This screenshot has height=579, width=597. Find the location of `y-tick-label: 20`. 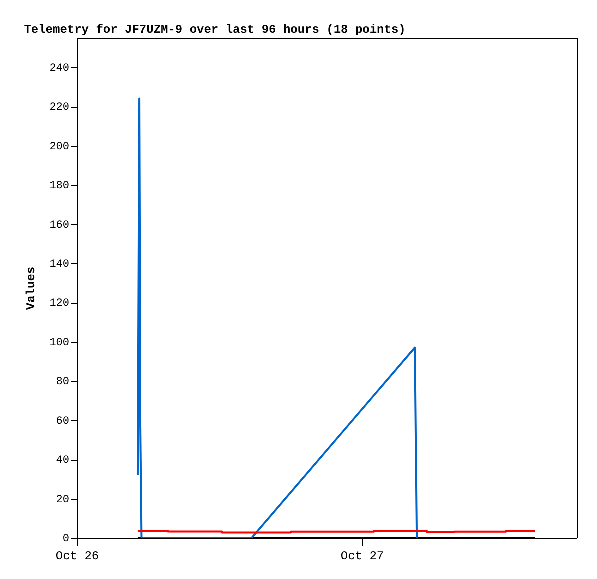

y-tick-label: 20 is located at coordinates (63, 500).